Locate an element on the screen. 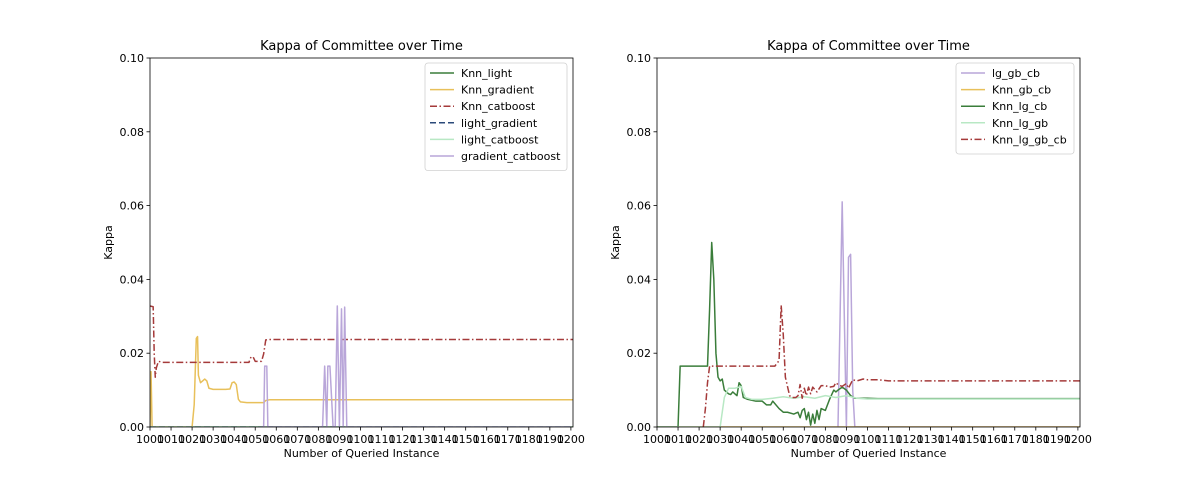 The width and height of the screenshot is (1200, 480). legend-label-lg_gb_cb: lg_gb_cb is located at coordinates (1016, 73).